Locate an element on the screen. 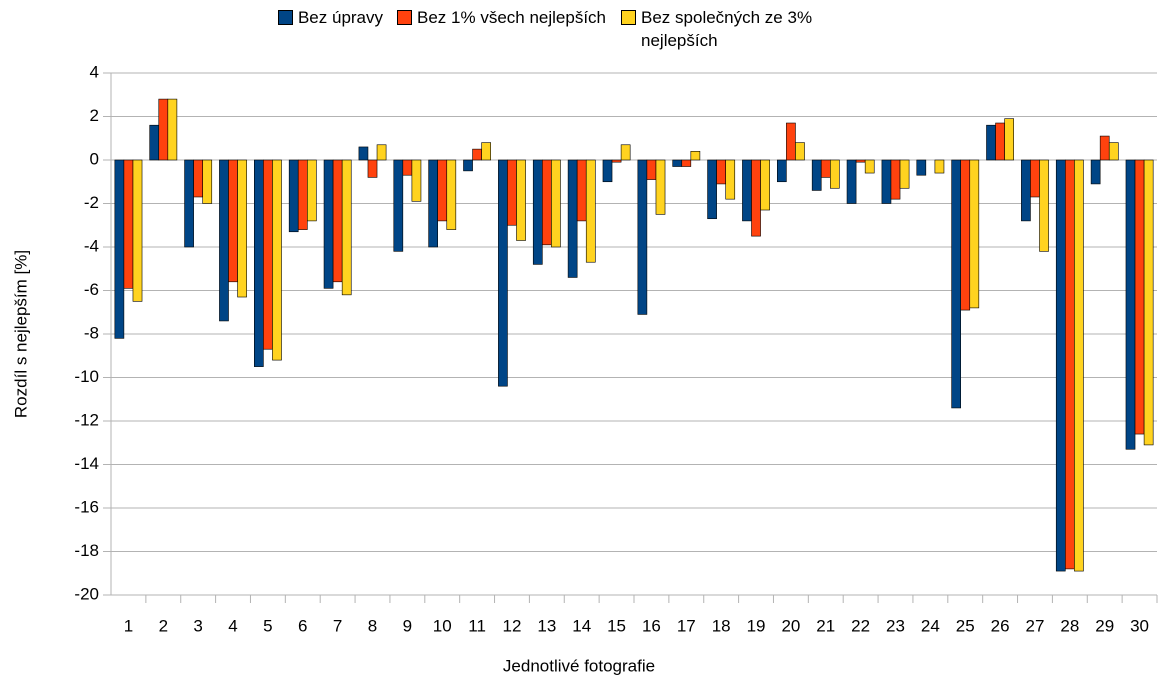 The height and width of the screenshot is (689, 1159). x-tick-label: 10 is located at coordinates (442, 625).